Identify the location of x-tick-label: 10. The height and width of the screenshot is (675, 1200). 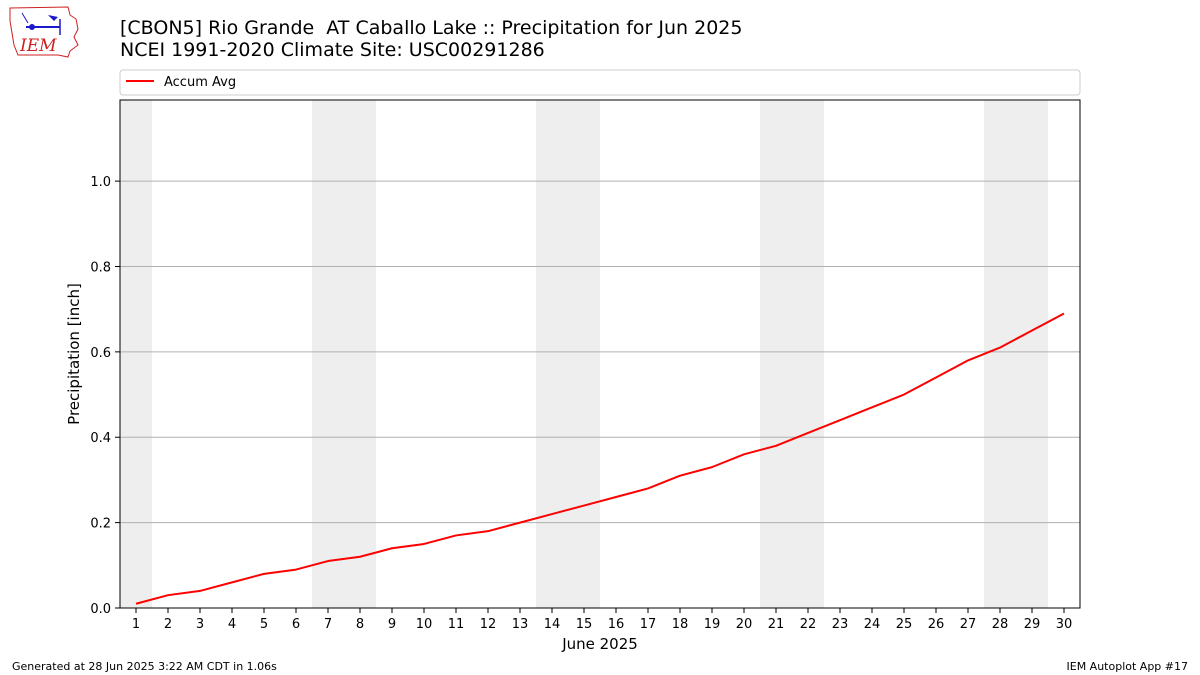
(424, 624).